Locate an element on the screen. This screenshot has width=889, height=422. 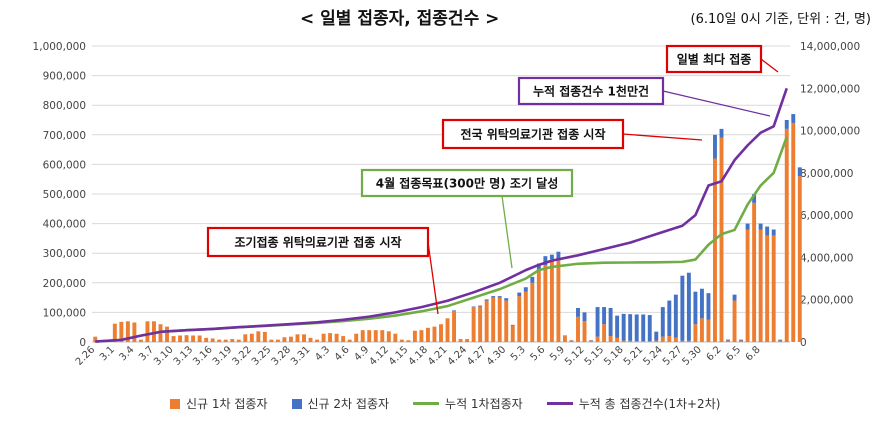
y-left-tick-label: 0 is located at coordinates (82, 343).